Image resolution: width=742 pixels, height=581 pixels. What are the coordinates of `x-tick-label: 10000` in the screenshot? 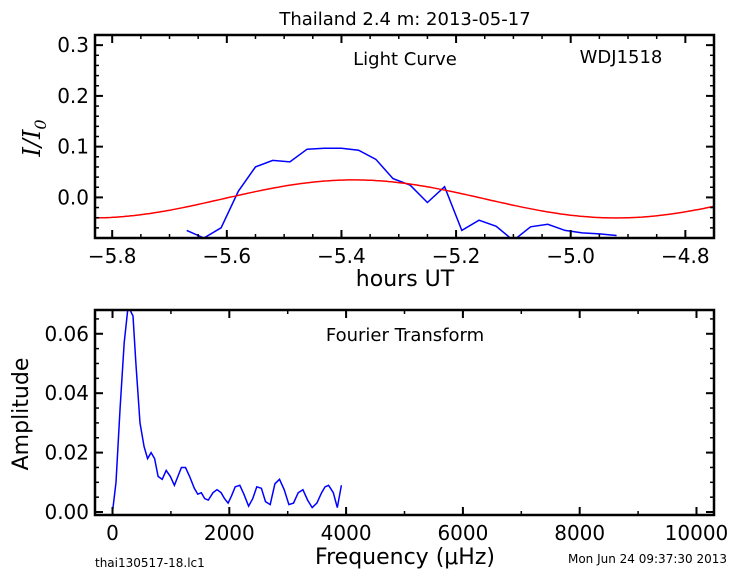 It's located at (697, 533).